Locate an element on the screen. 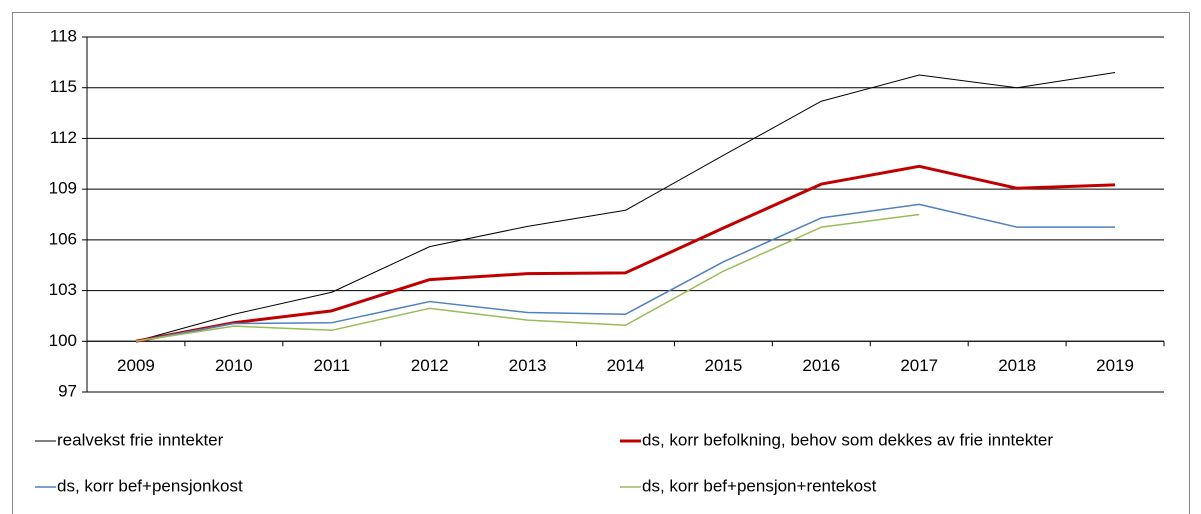 The width and height of the screenshot is (1201, 514). x-tick-label: 2011 is located at coordinates (331, 365).